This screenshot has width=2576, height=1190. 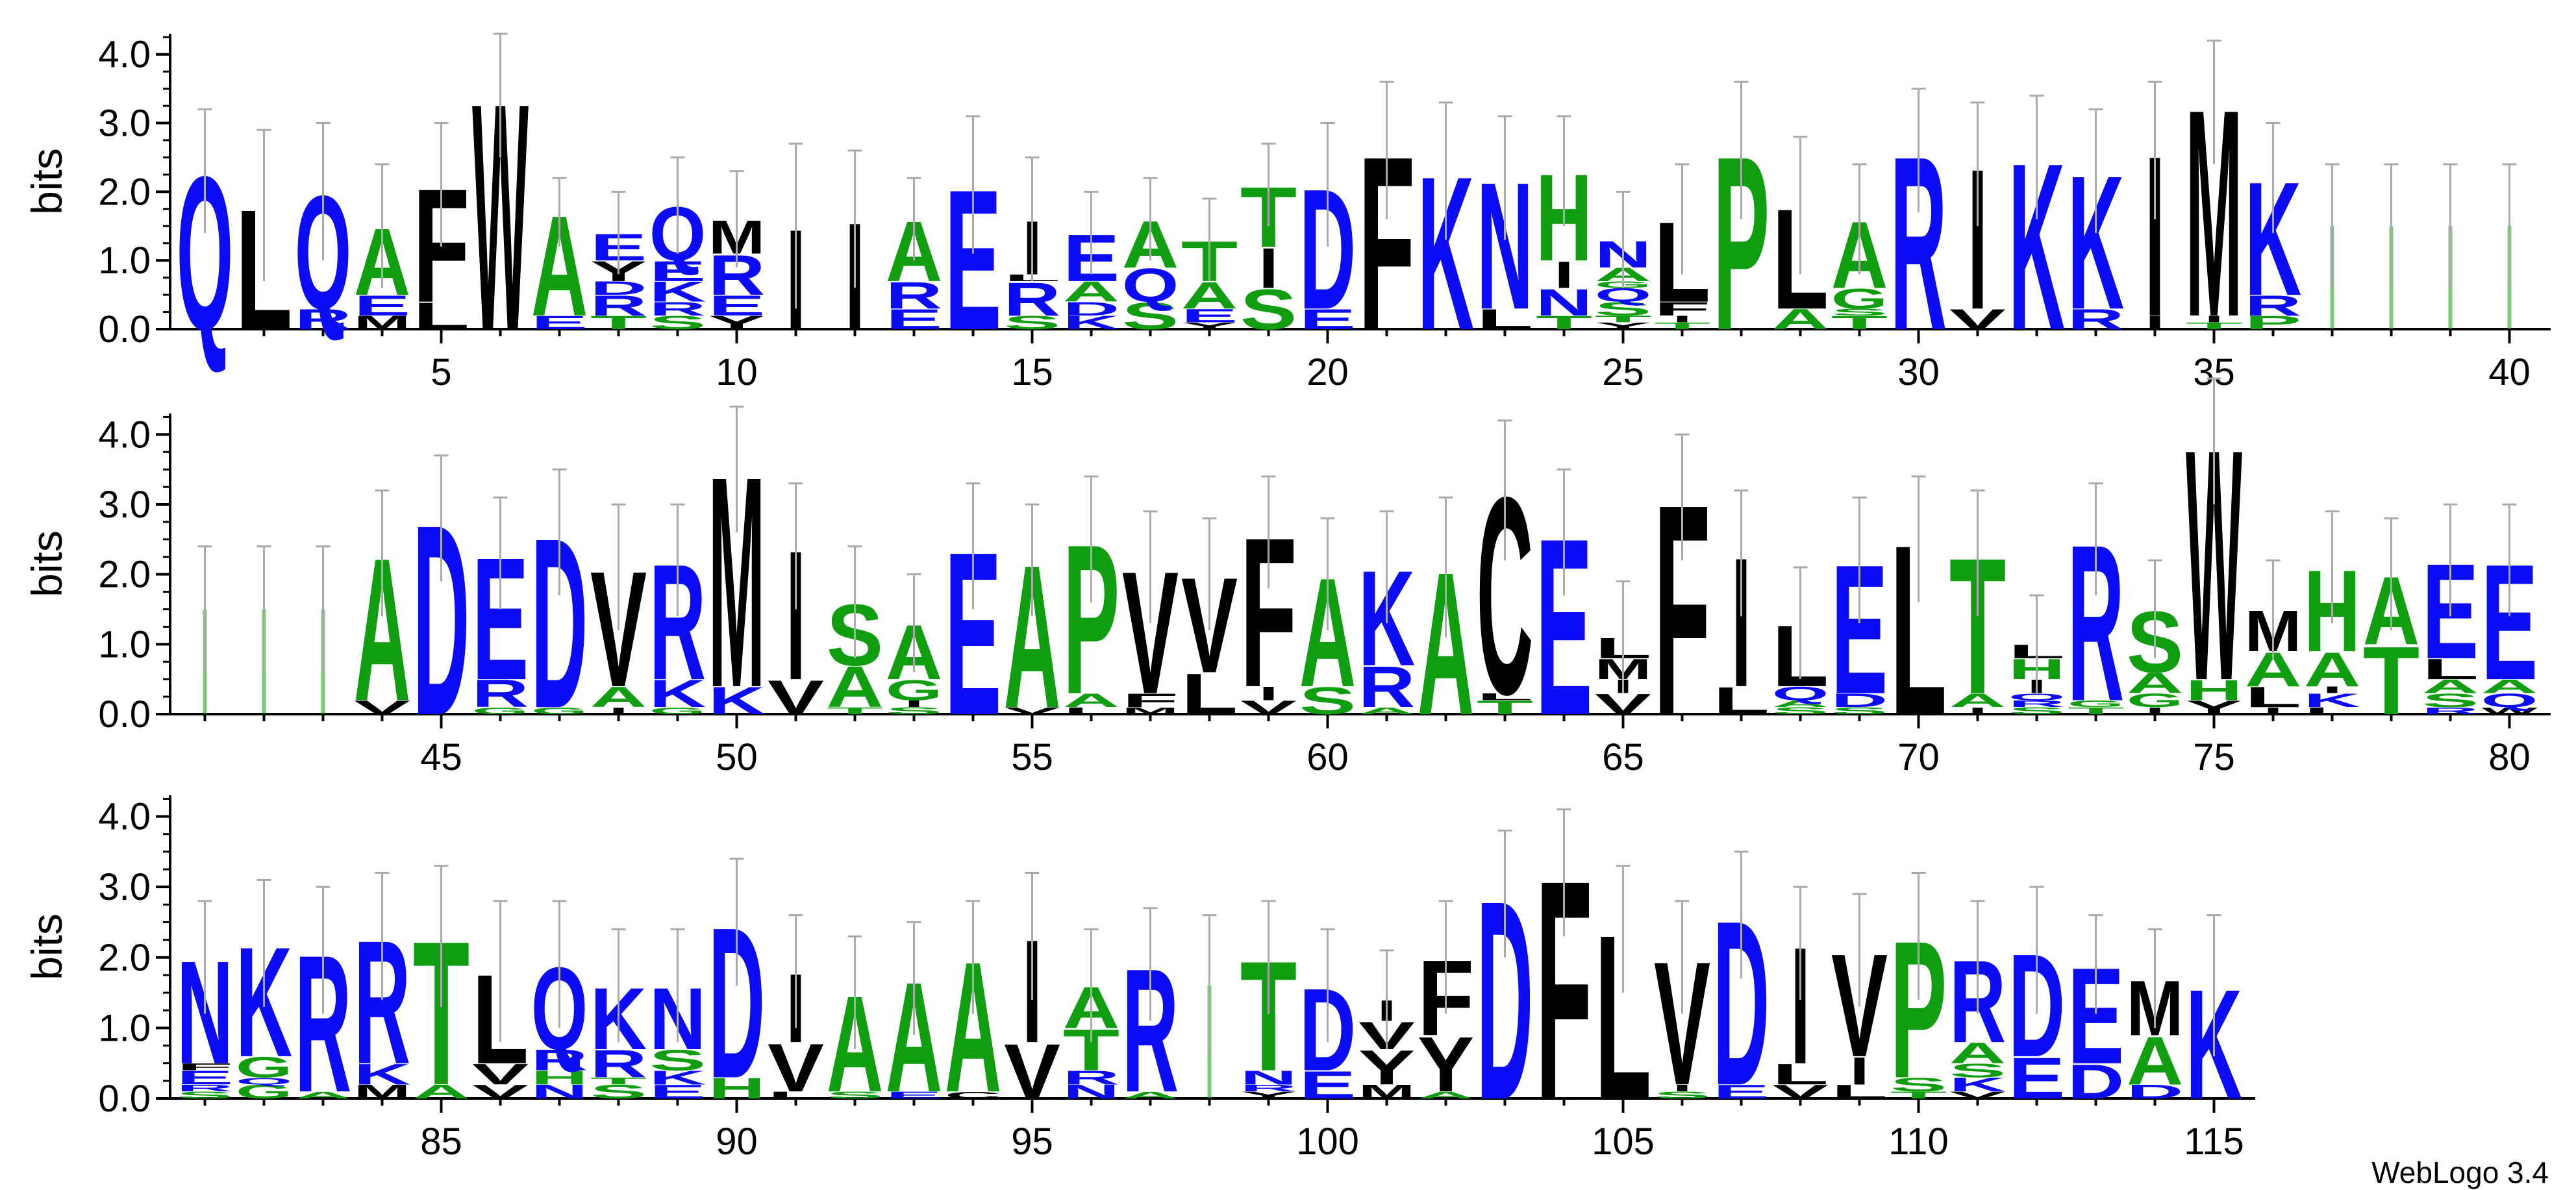 What do you see at coordinates (1446, 1004) in the screenshot?
I see `logo-column-102: AYF` at bounding box center [1446, 1004].